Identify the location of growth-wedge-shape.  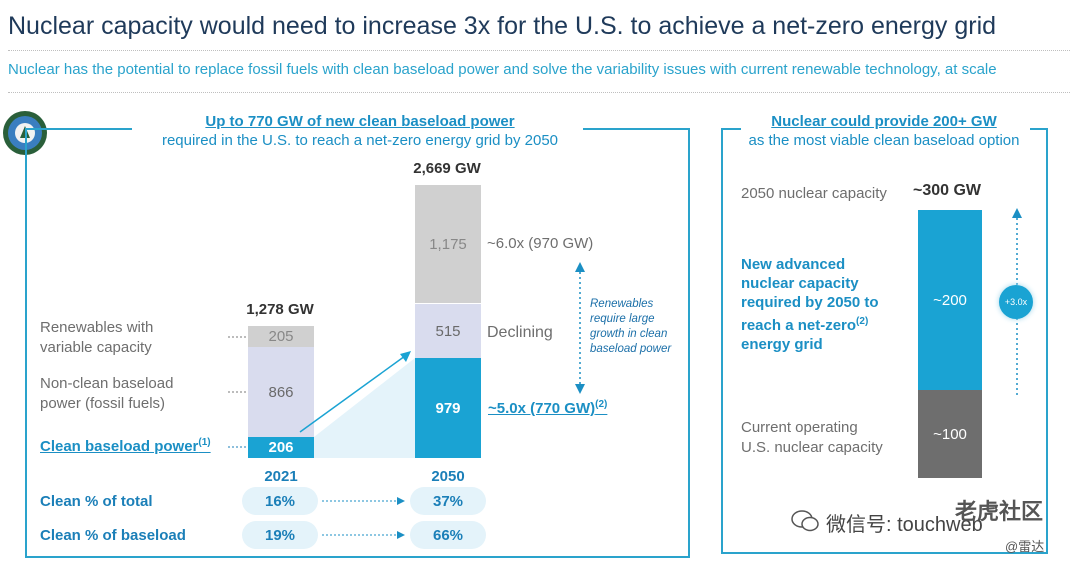
(364, 408).